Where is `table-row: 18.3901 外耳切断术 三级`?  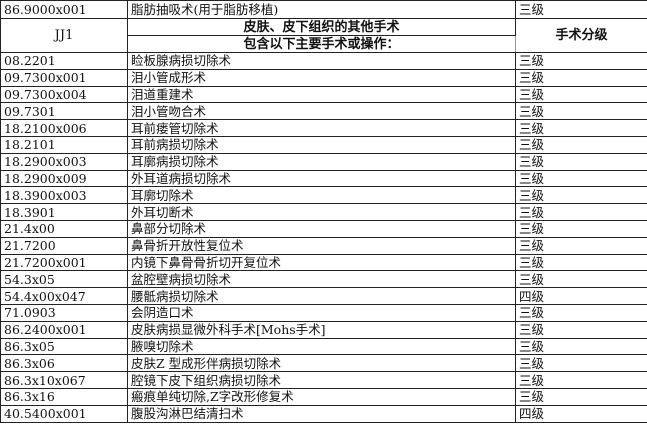
table-row: 18.3901 外耳切断术 三级 is located at coordinates (323, 212).